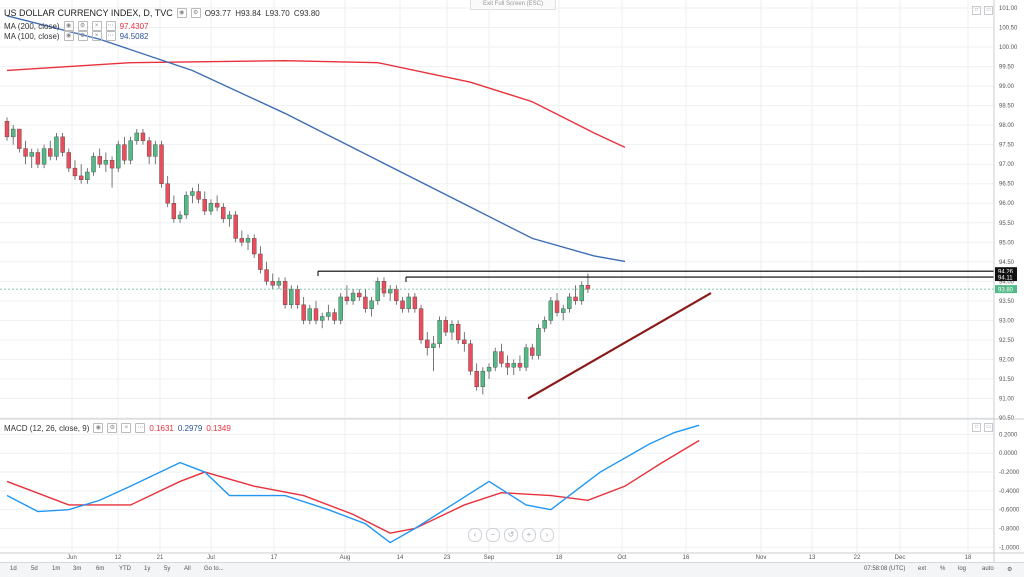 This screenshot has width=1024, height=577. What do you see at coordinates (56, 569) in the screenshot?
I see `range-1m-button: 1m` at bounding box center [56, 569].